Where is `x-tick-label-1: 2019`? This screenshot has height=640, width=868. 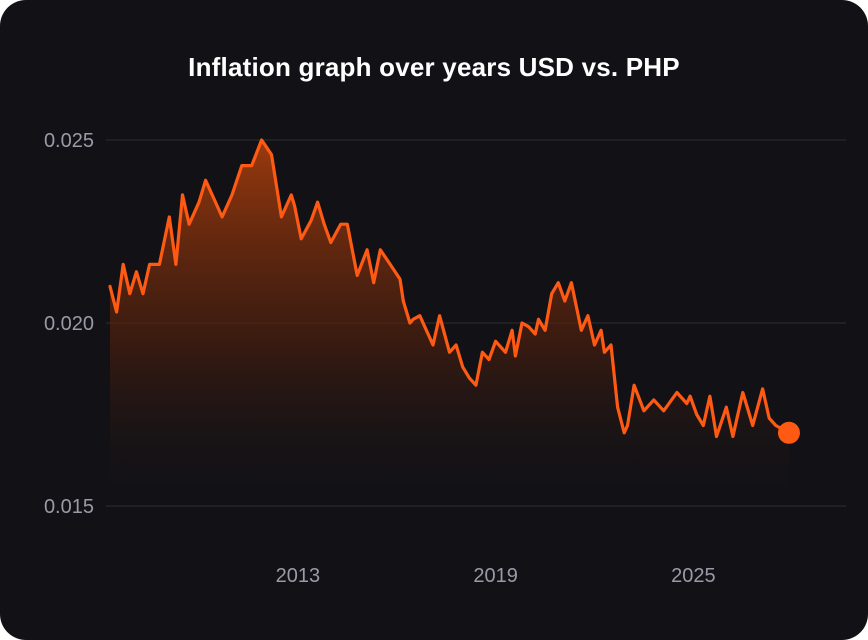 x-tick-label-1: 2019 is located at coordinates (495, 576).